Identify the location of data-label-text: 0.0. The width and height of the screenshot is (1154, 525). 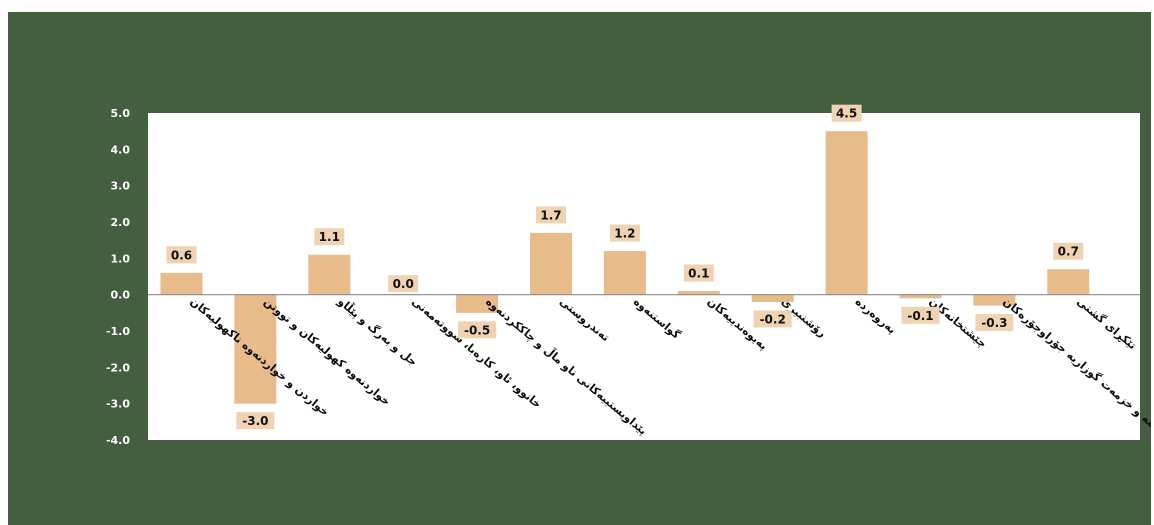
(403, 284).